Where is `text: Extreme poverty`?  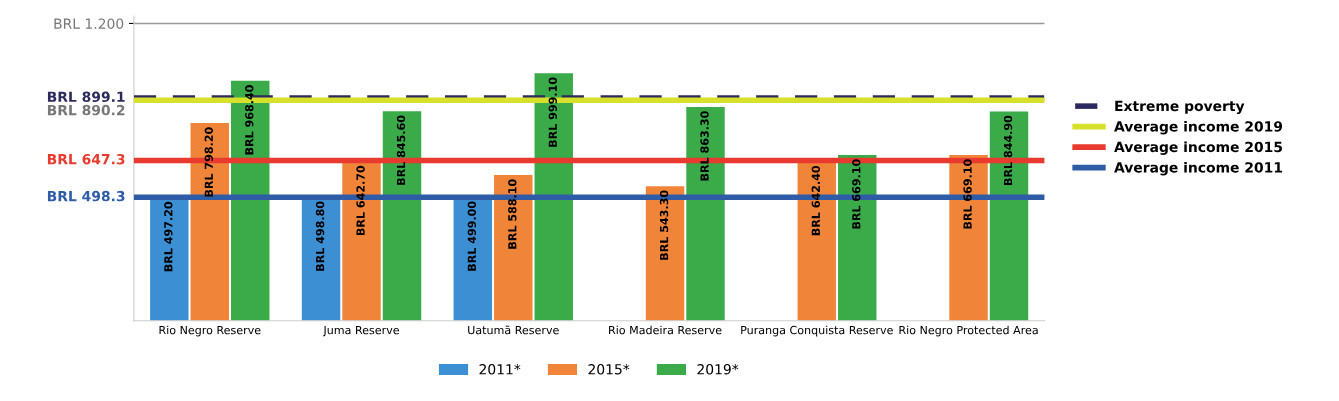
text: Extreme poverty is located at coordinates (1180, 107).